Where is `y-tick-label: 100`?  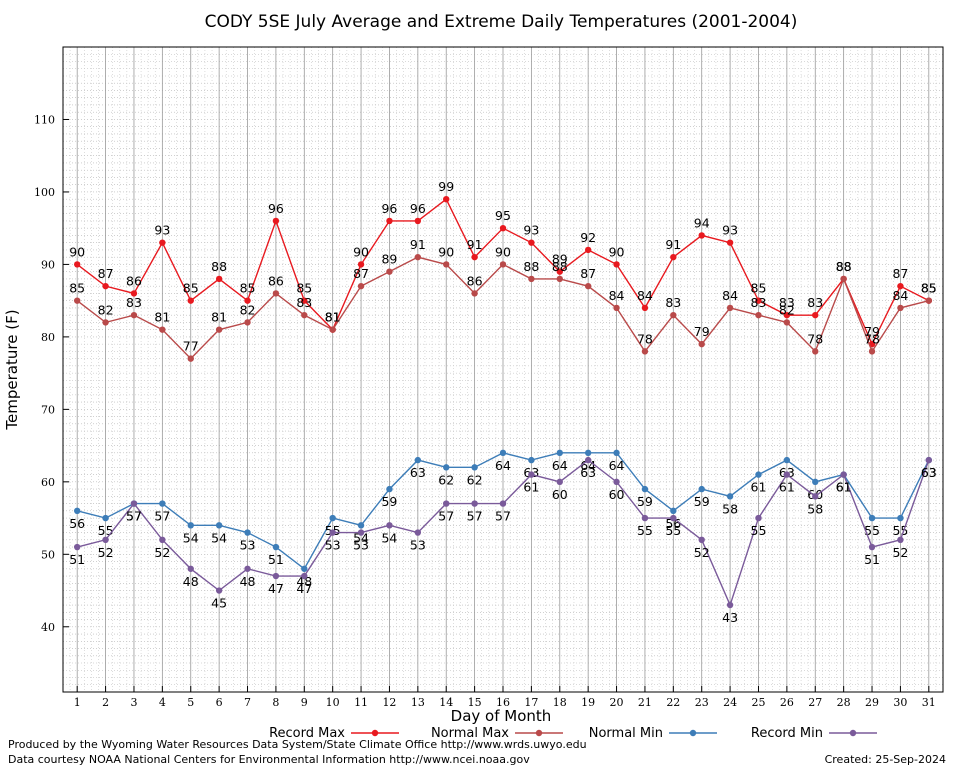
y-tick-label: 100 is located at coordinates (44, 192).